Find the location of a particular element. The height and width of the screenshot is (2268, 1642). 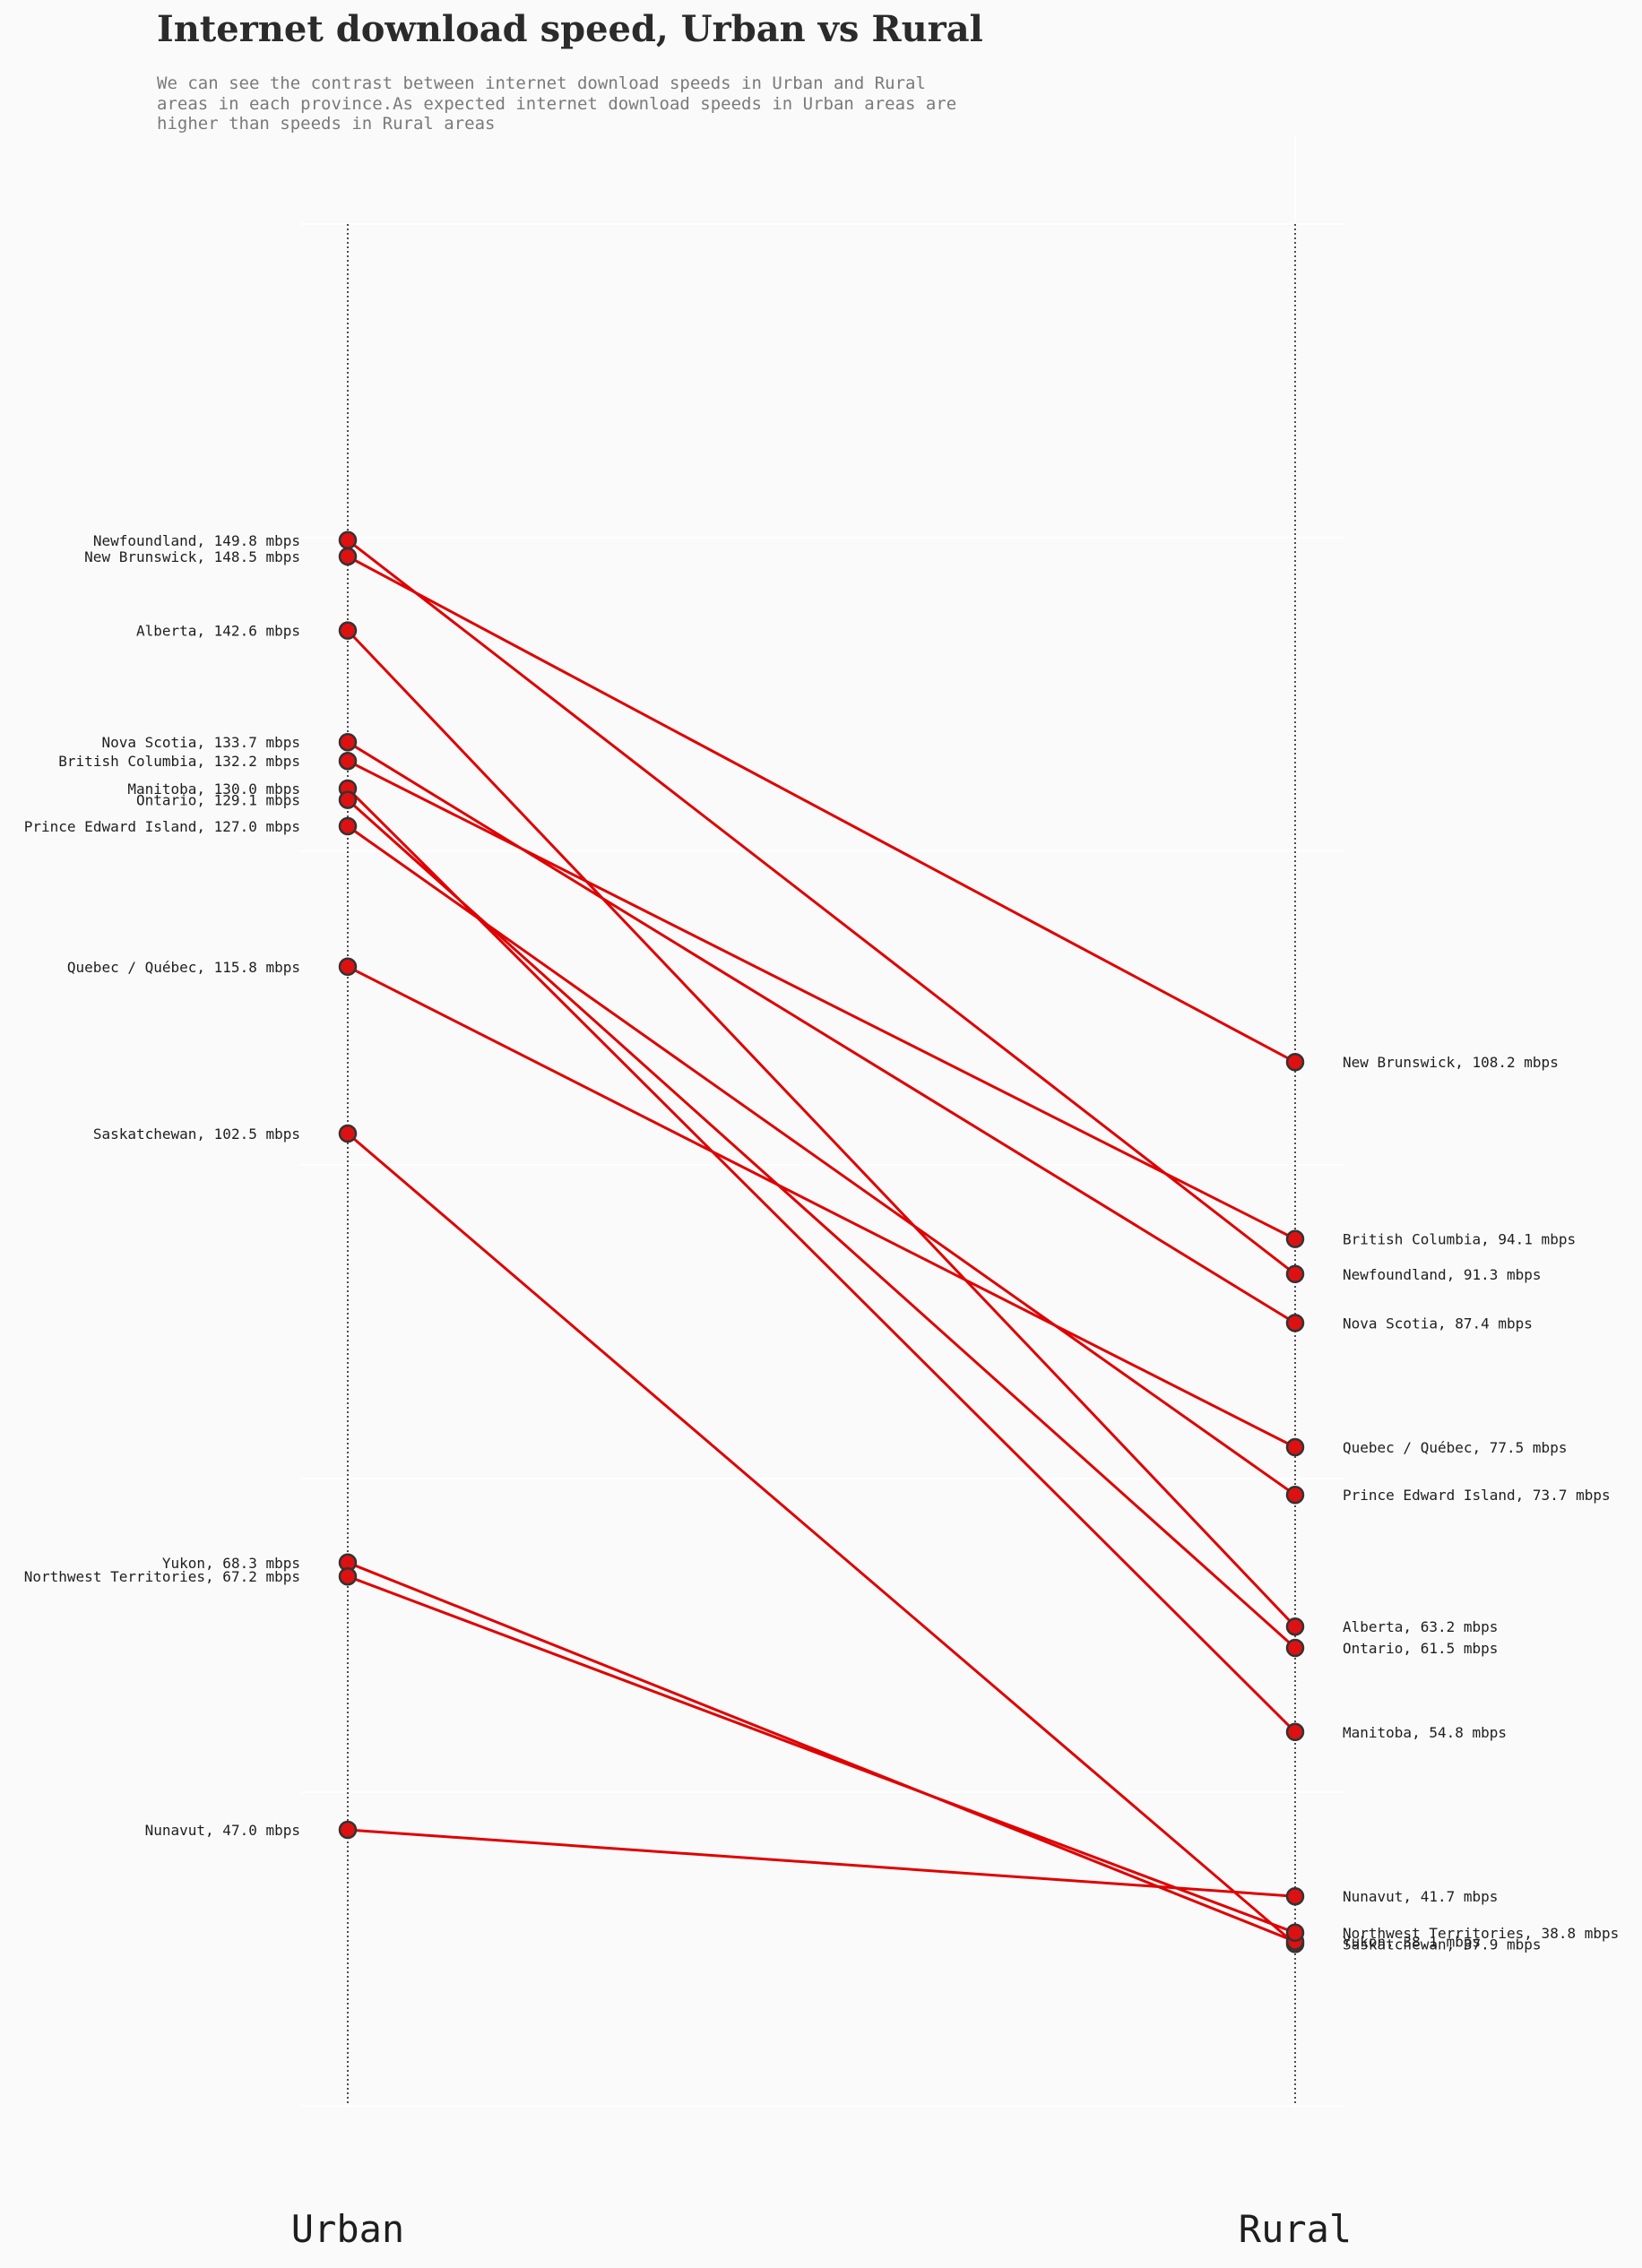

urban-label-british-columbia: British Columbia, 132.2 mbps is located at coordinates (179, 761).